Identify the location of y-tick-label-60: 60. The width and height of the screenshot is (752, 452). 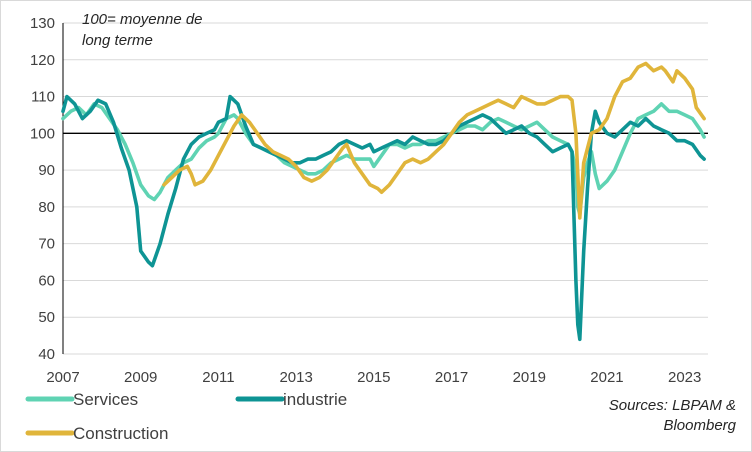
(46, 280).